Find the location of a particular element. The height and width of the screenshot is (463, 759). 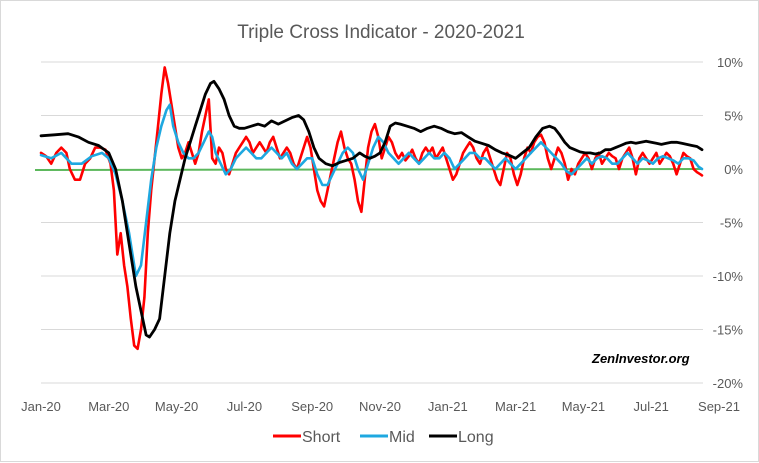

legend-label-long: Long is located at coordinates (476, 437).